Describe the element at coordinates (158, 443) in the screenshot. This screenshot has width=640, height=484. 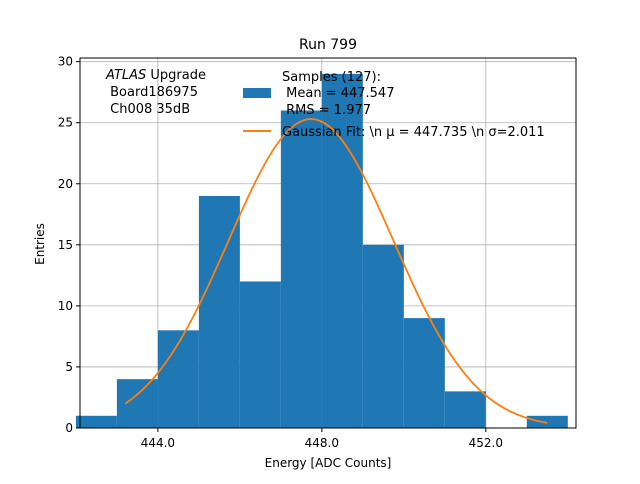
I see `x-tick-label: 444.0` at that location.